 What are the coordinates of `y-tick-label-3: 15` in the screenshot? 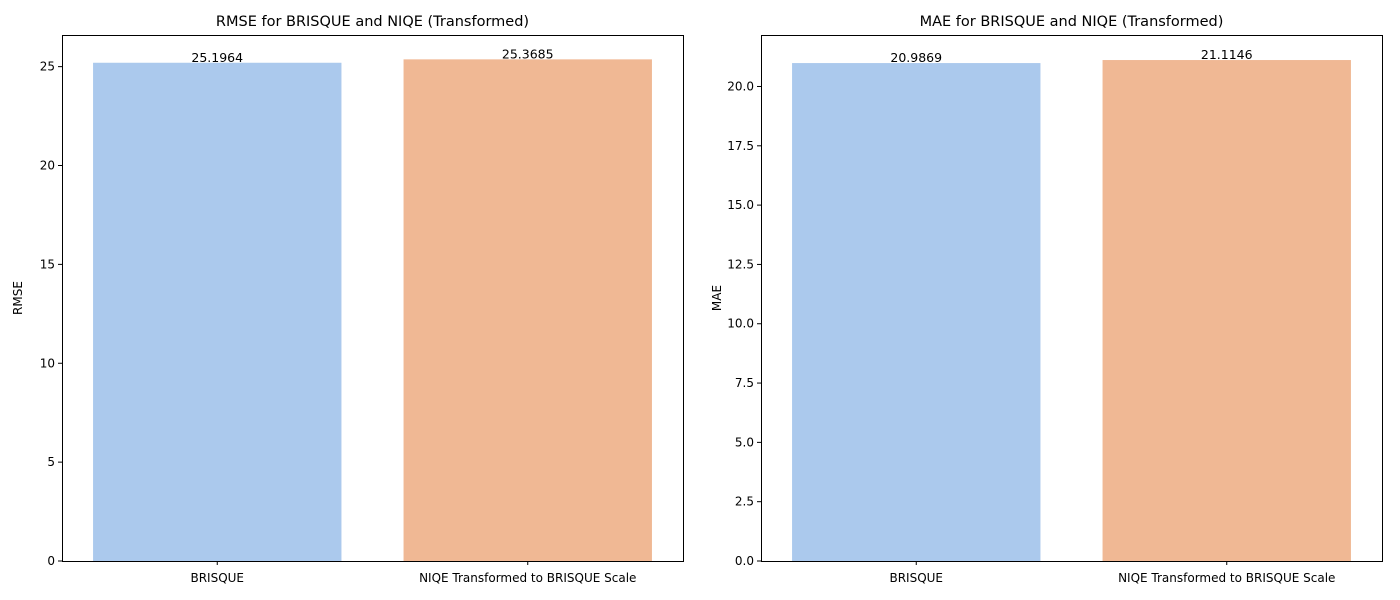 It's located at (47, 264).